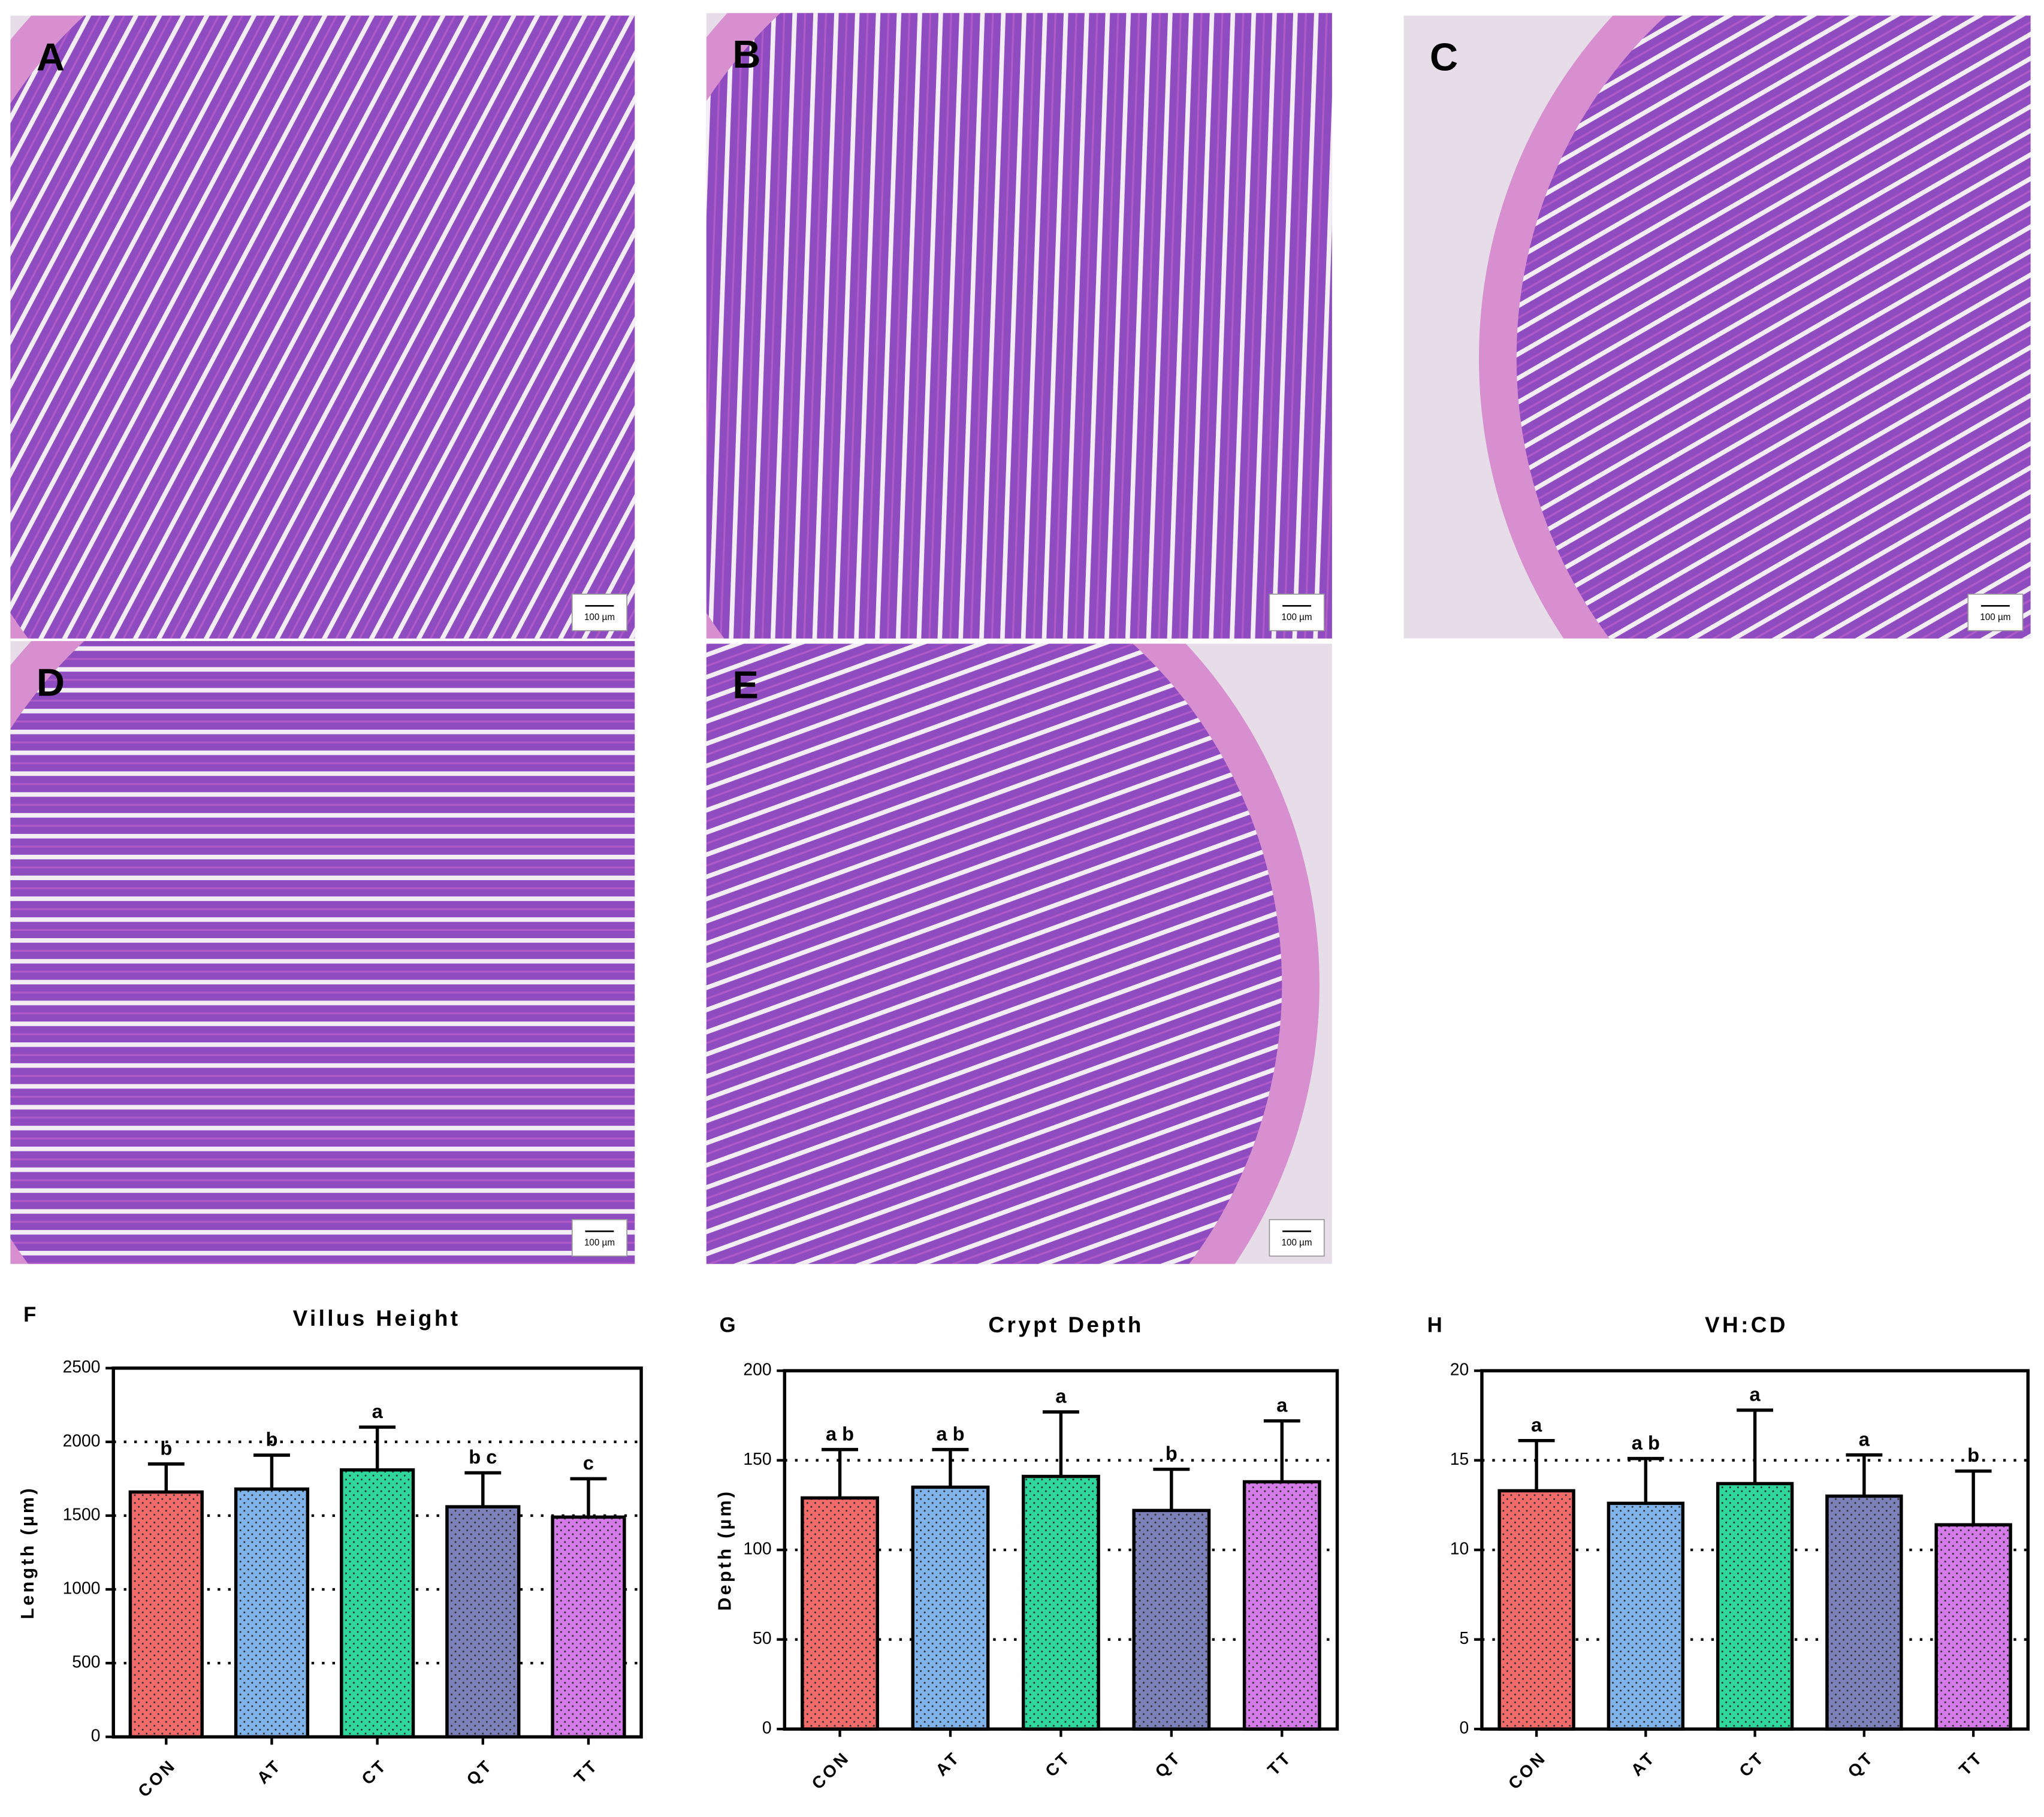  What do you see at coordinates (82, 1587) in the screenshot?
I see `y-tick-label: 1000` at bounding box center [82, 1587].